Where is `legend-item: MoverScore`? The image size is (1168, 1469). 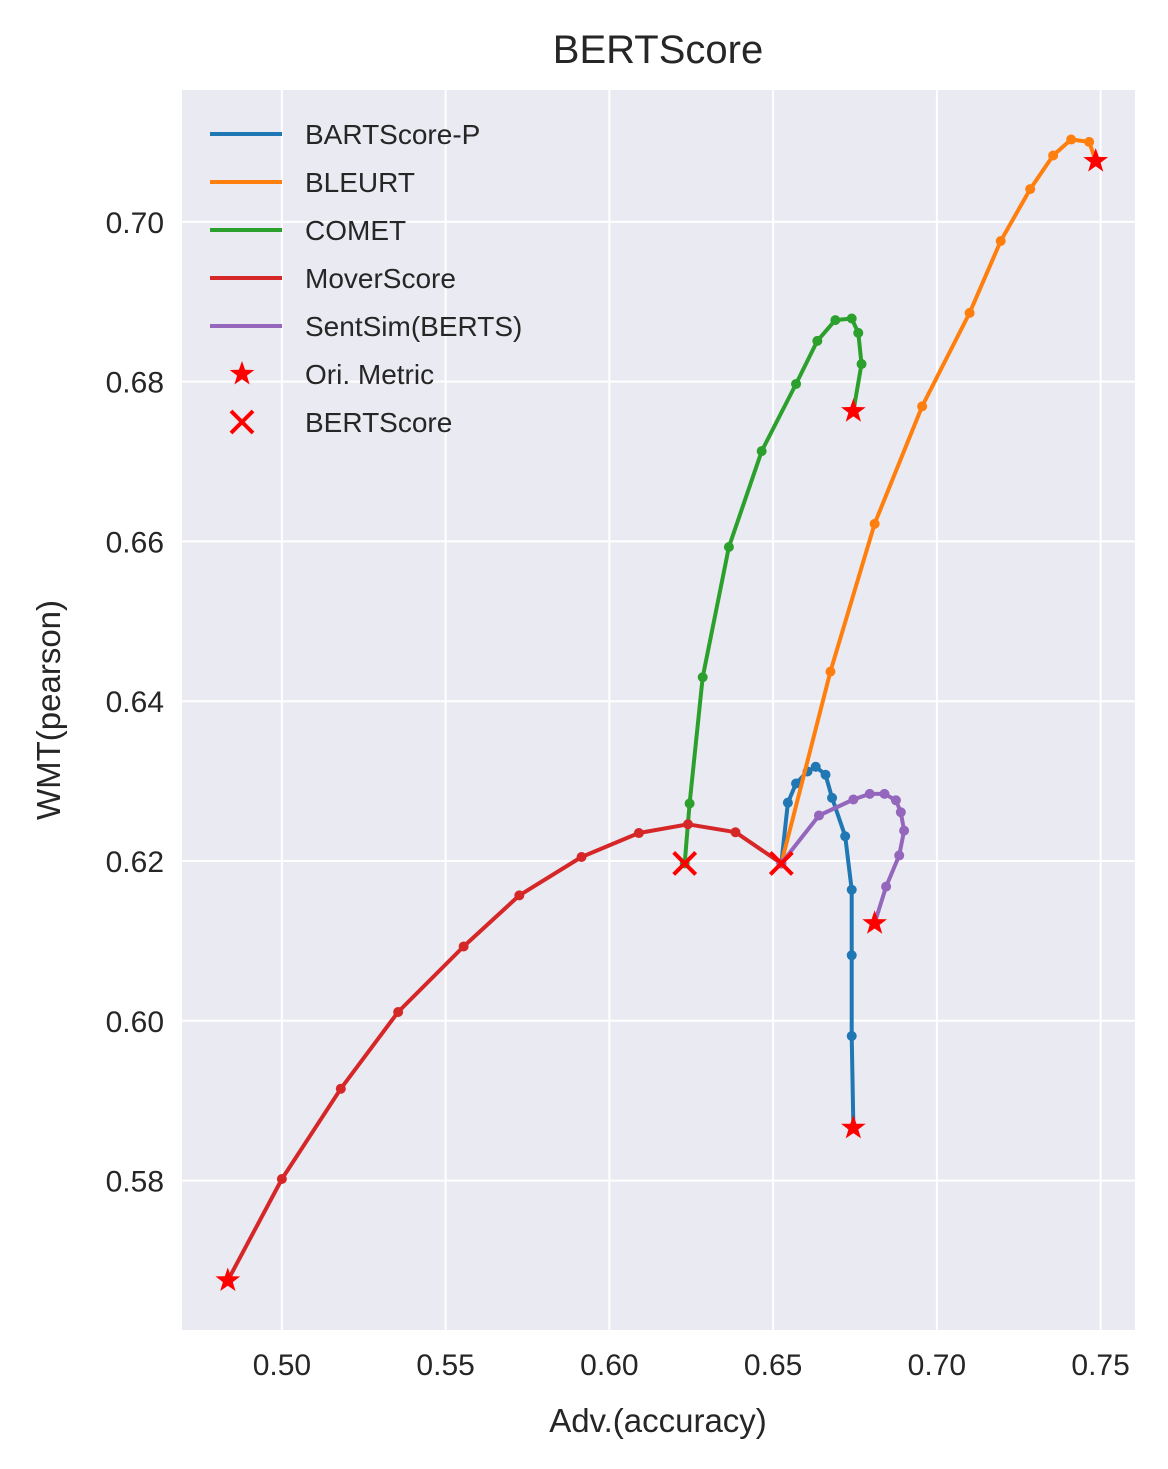 legend-item: MoverScore is located at coordinates (333, 278).